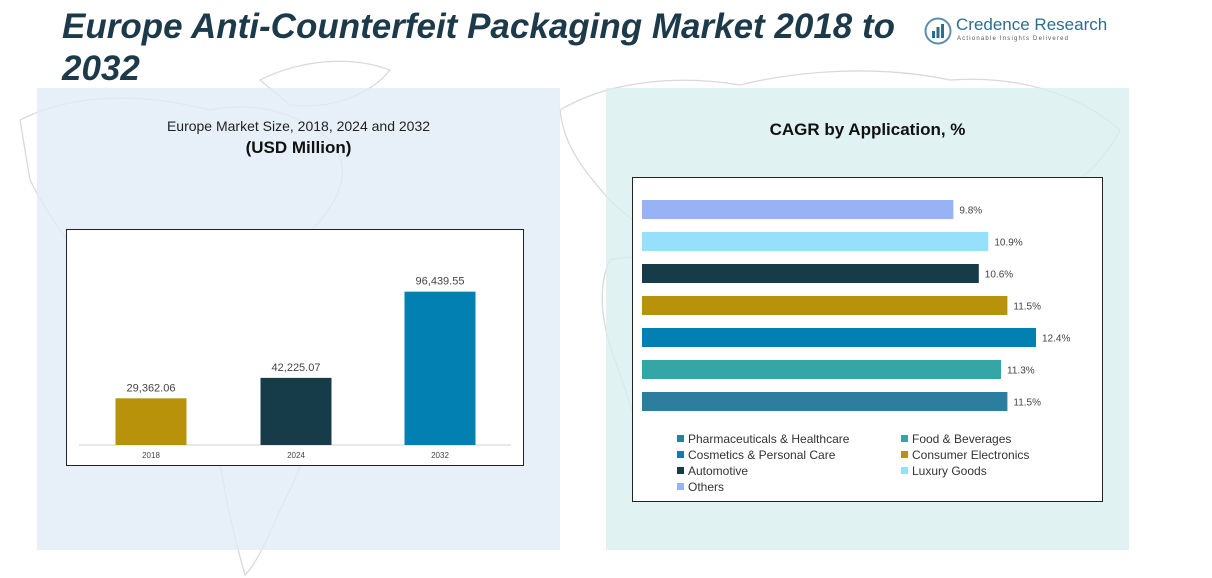  What do you see at coordinates (970, 211) in the screenshot?
I see `cagr-value-label: 9.8%` at bounding box center [970, 211].